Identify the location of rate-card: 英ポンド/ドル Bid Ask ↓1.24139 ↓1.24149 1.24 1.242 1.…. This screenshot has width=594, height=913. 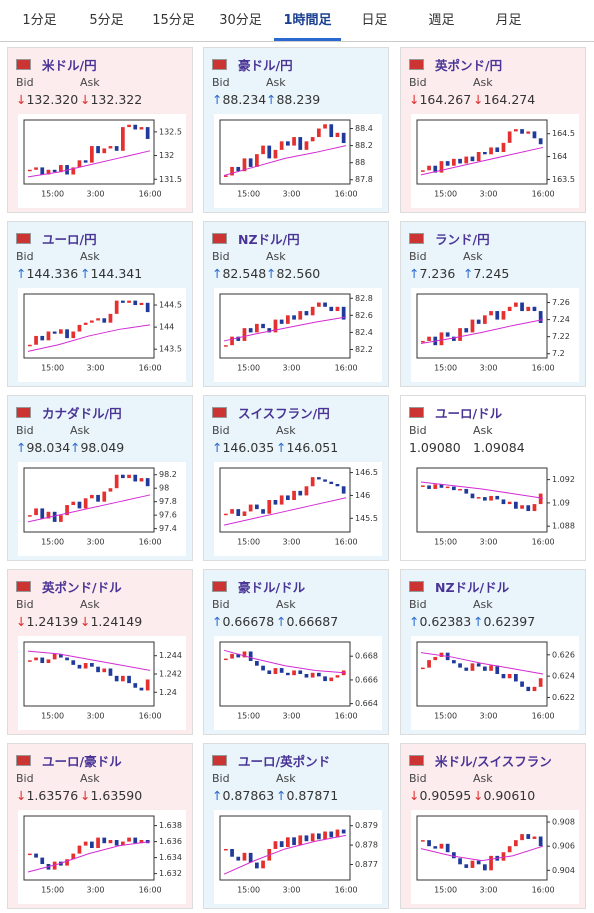
(100, 652).